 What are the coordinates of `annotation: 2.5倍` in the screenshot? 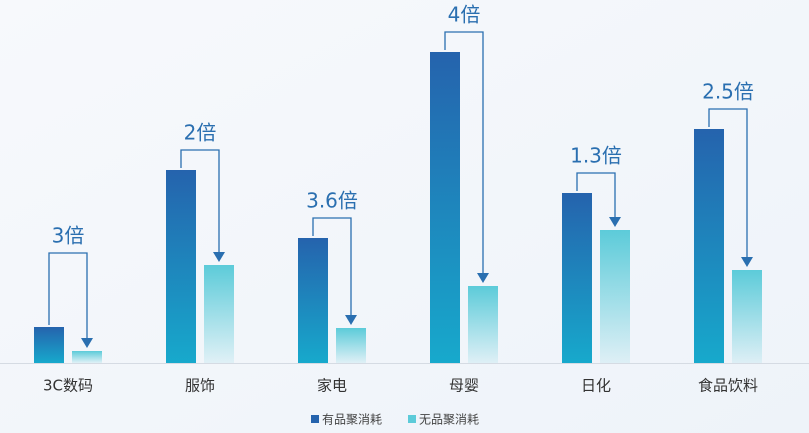 It's located at (728, 92).